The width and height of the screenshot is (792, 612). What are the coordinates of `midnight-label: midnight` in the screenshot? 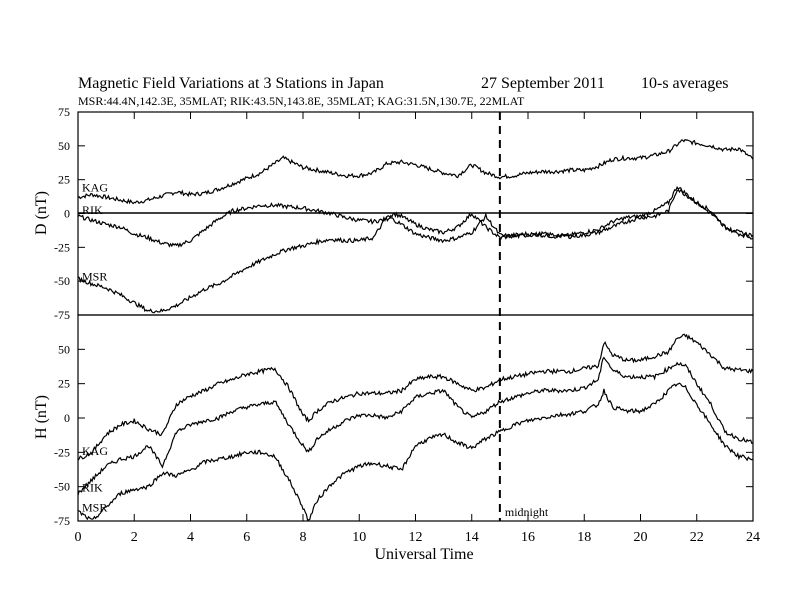 It's located at (527, 512).